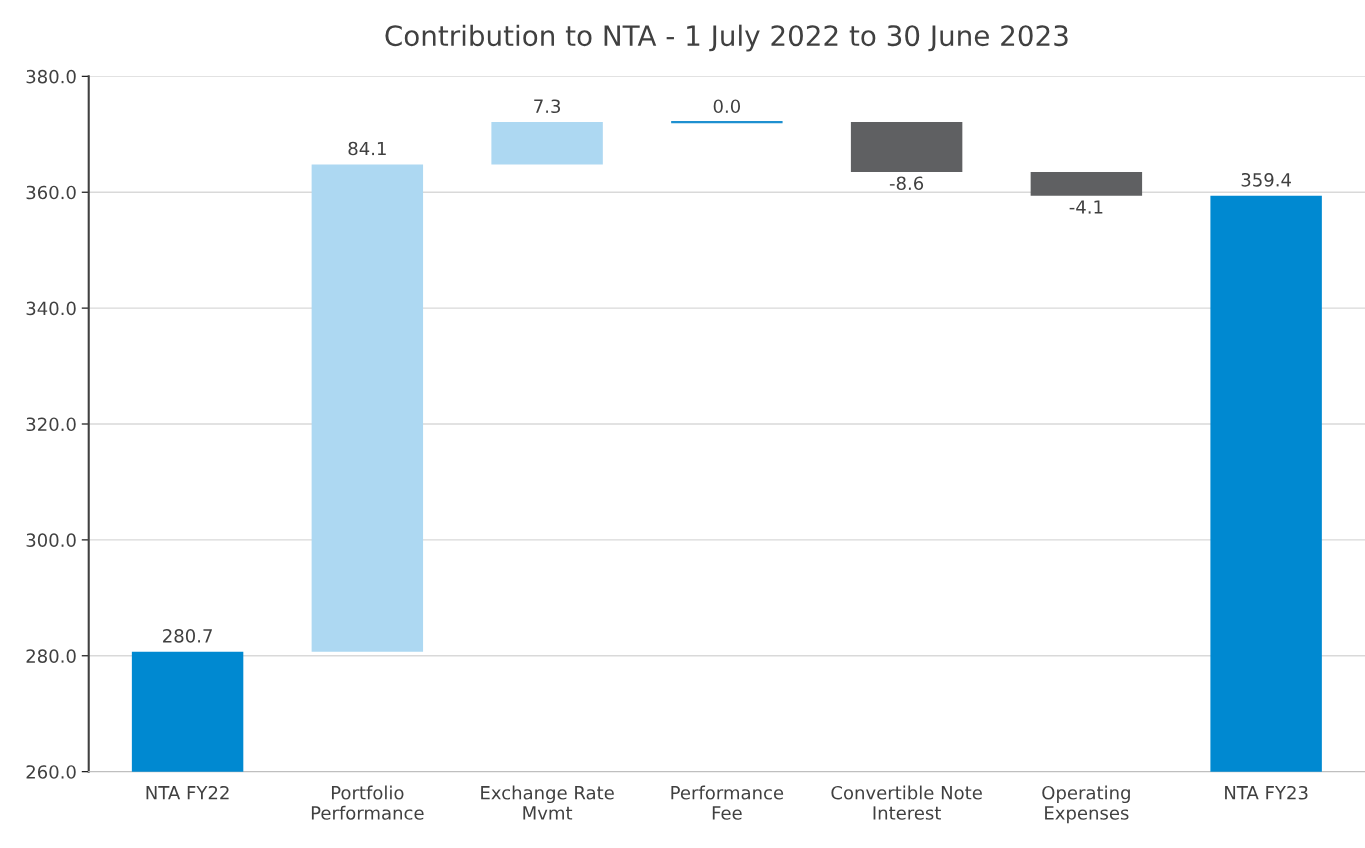 The height and width of the screenshot is (848, 1365). Describe the element at coordinates (547, 802) in the screenshot. I see `x-tick-label: Exchange Rate Mvmt` at that location.